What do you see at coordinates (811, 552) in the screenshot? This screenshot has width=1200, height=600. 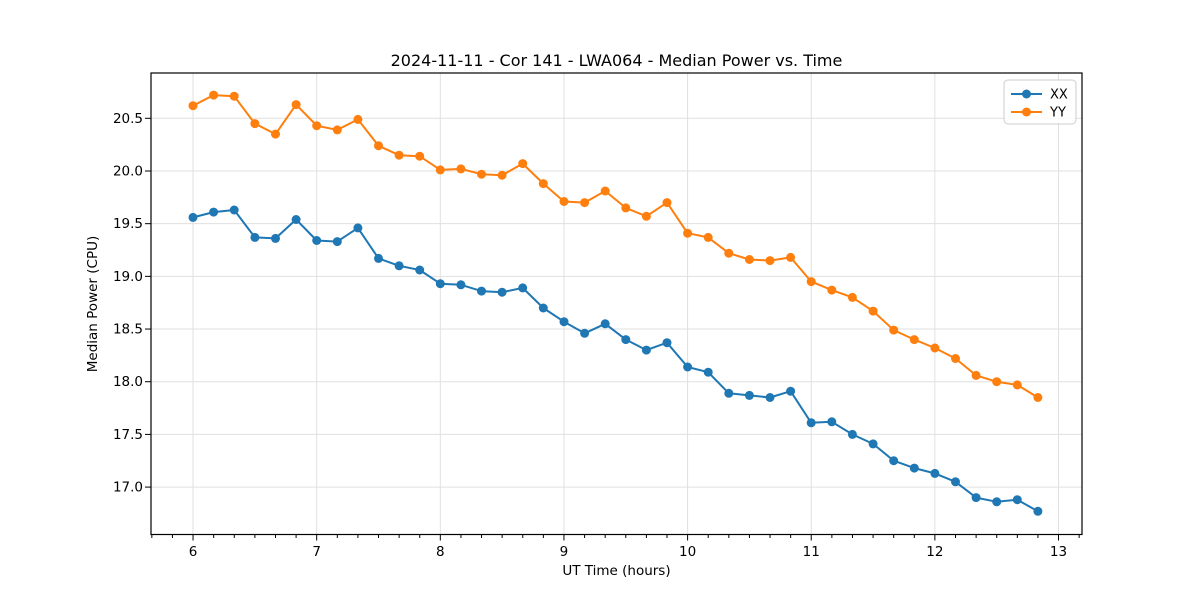 I see `x-tick-label: 11` at bounding box center [811, 552].